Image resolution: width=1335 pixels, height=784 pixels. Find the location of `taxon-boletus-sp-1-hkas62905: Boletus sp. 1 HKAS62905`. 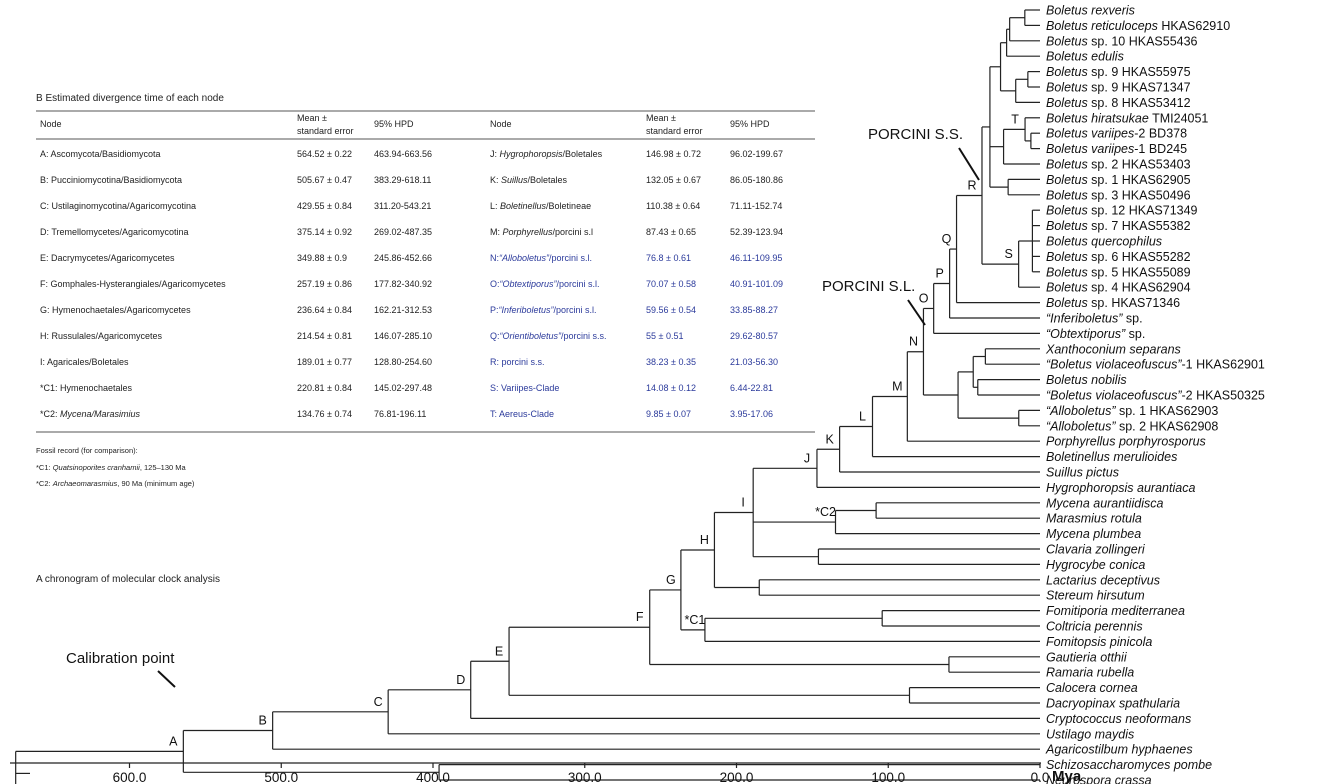

taxon-boletus-sp-1-hkas62905: Boletus sp. 1 HKAS62905 is located at coordinates (1118, 180).